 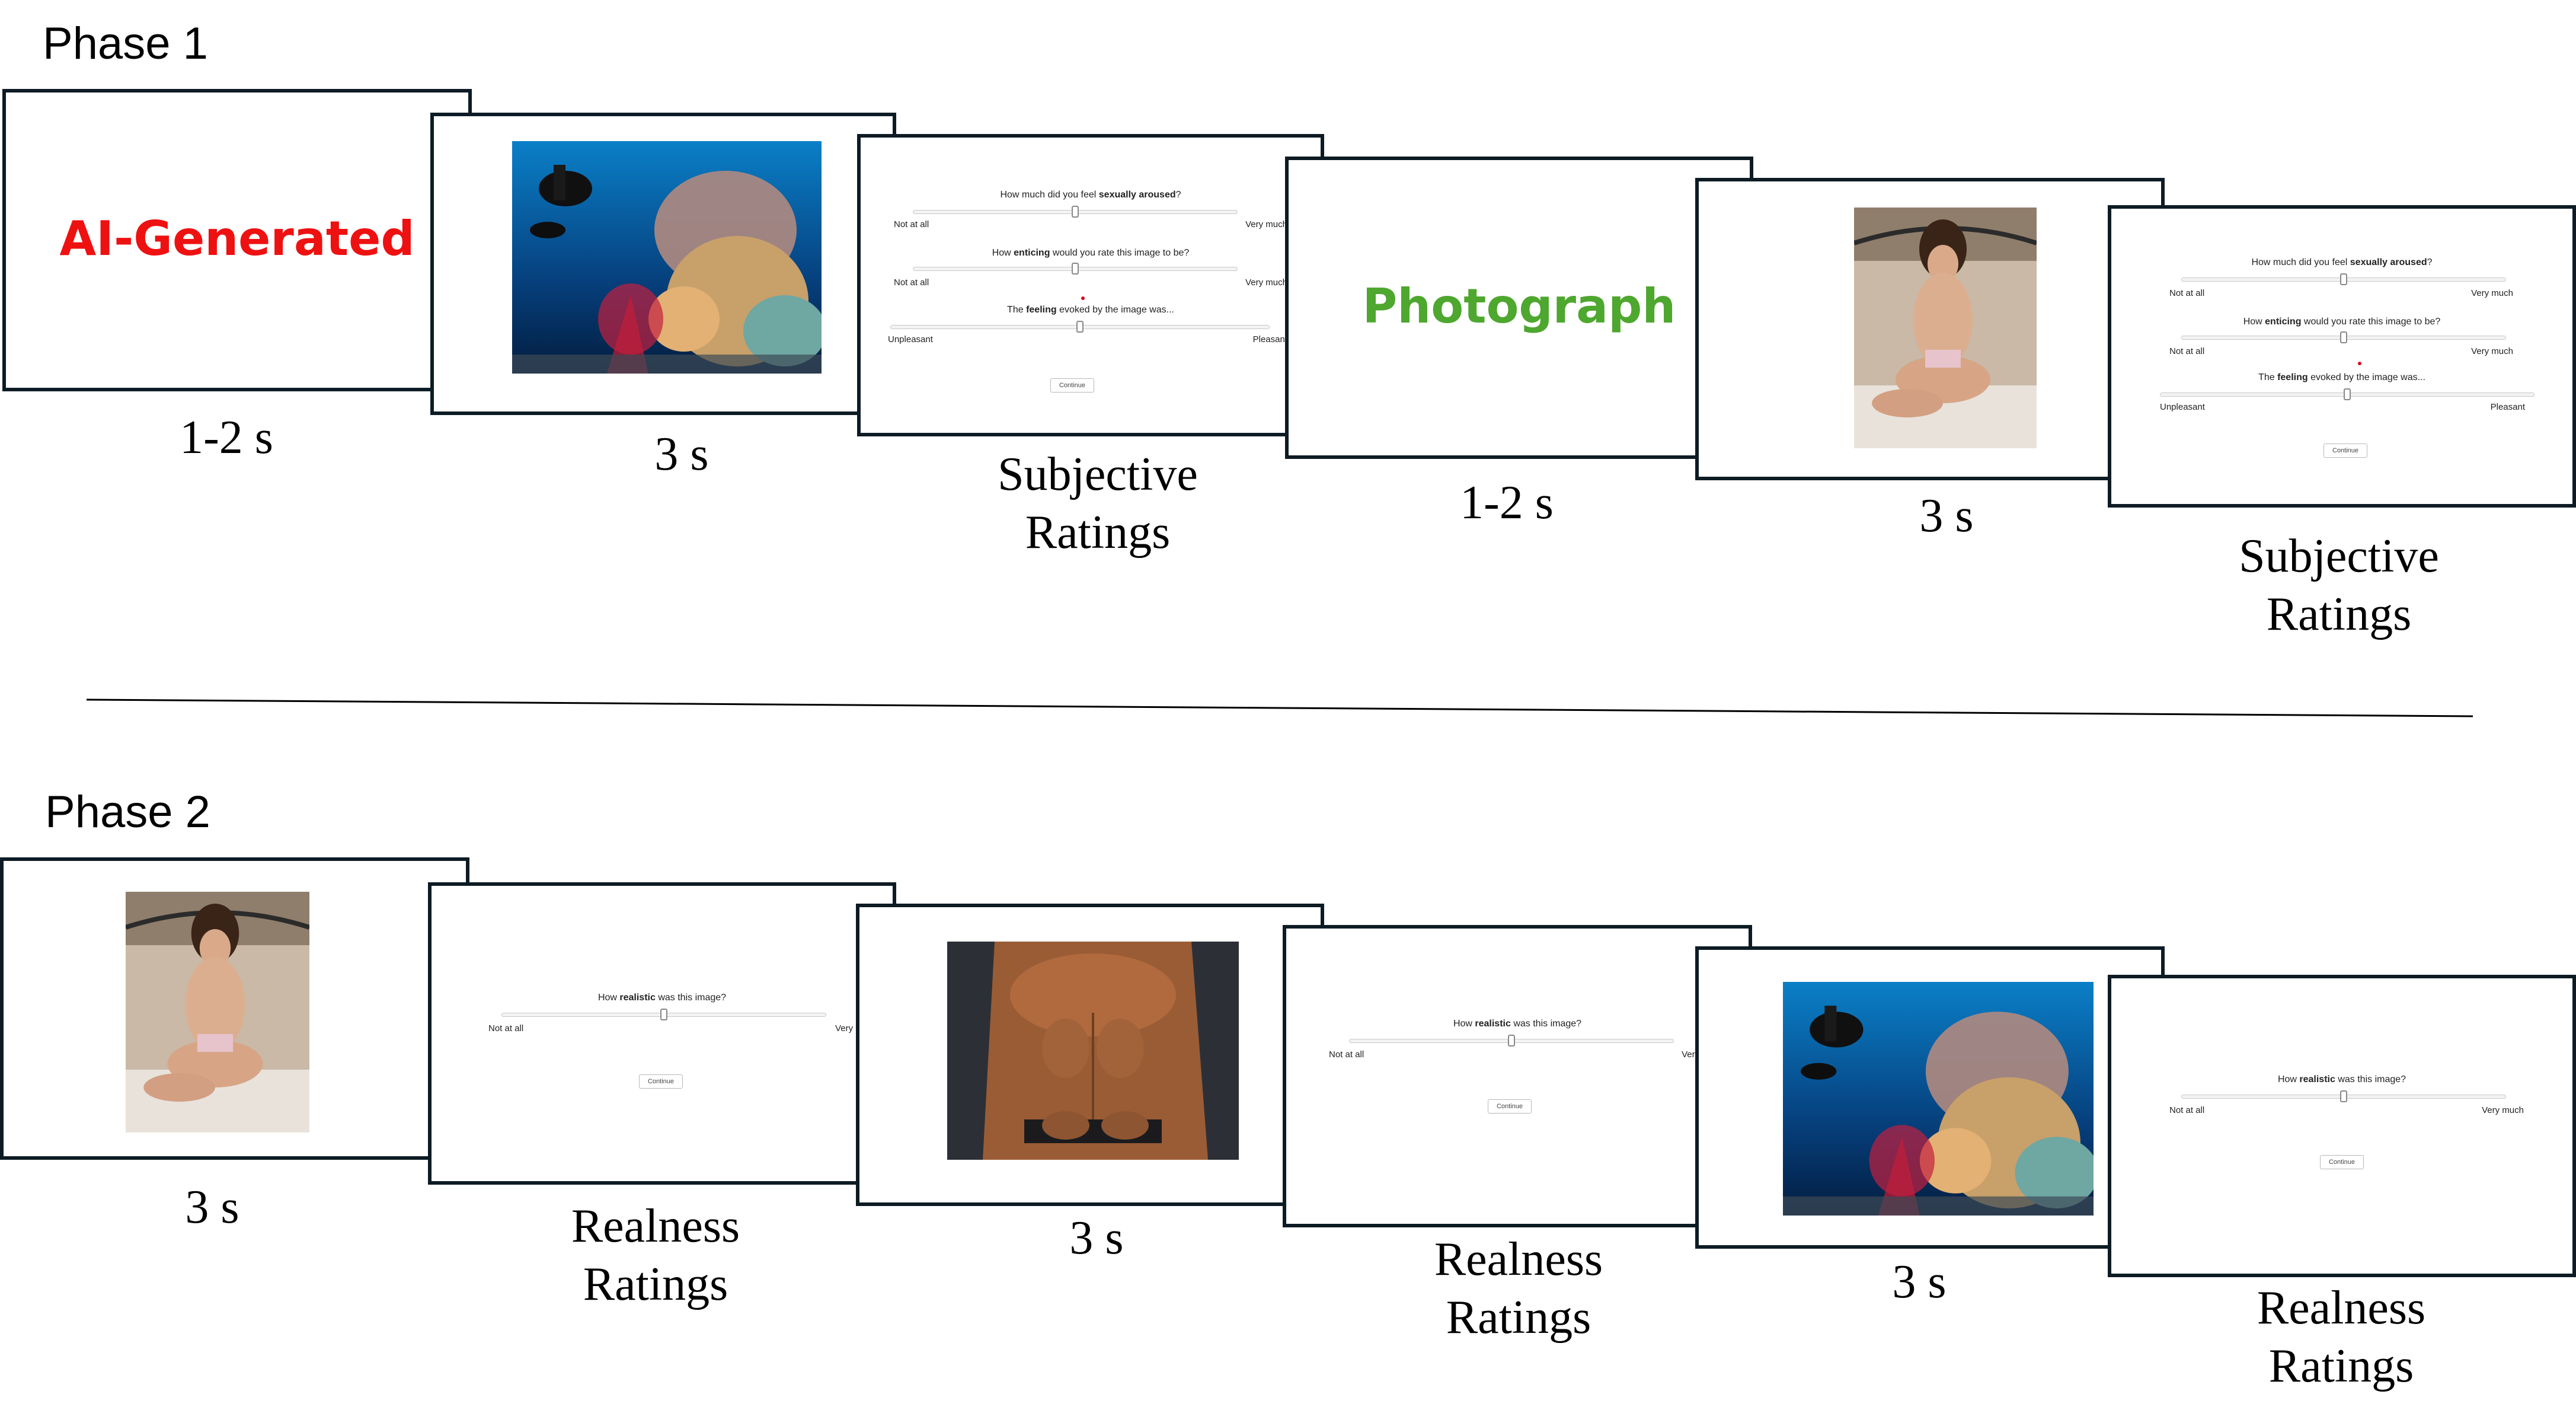 I want to click on cue-duration-caption-1: 1-2 s, so click(x=227, y=437).